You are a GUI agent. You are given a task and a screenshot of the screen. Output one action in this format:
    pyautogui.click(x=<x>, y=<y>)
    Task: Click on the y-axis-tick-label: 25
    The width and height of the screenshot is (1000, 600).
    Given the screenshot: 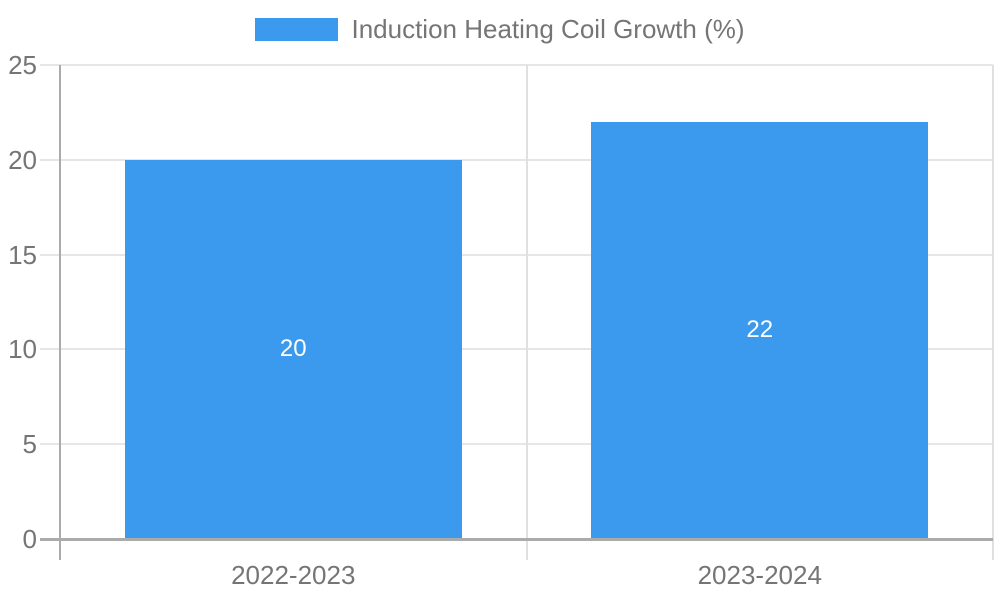 What is the action you would take?
    pyautogui.click(x=22, y=65)
    